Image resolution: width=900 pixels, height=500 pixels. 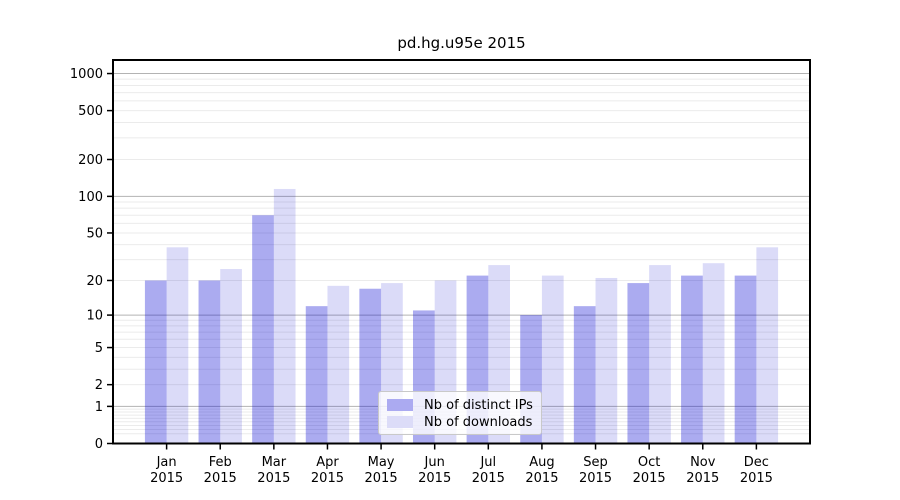 I want to click on x-tick-label-month: Dec, so click(x=756, y=462).